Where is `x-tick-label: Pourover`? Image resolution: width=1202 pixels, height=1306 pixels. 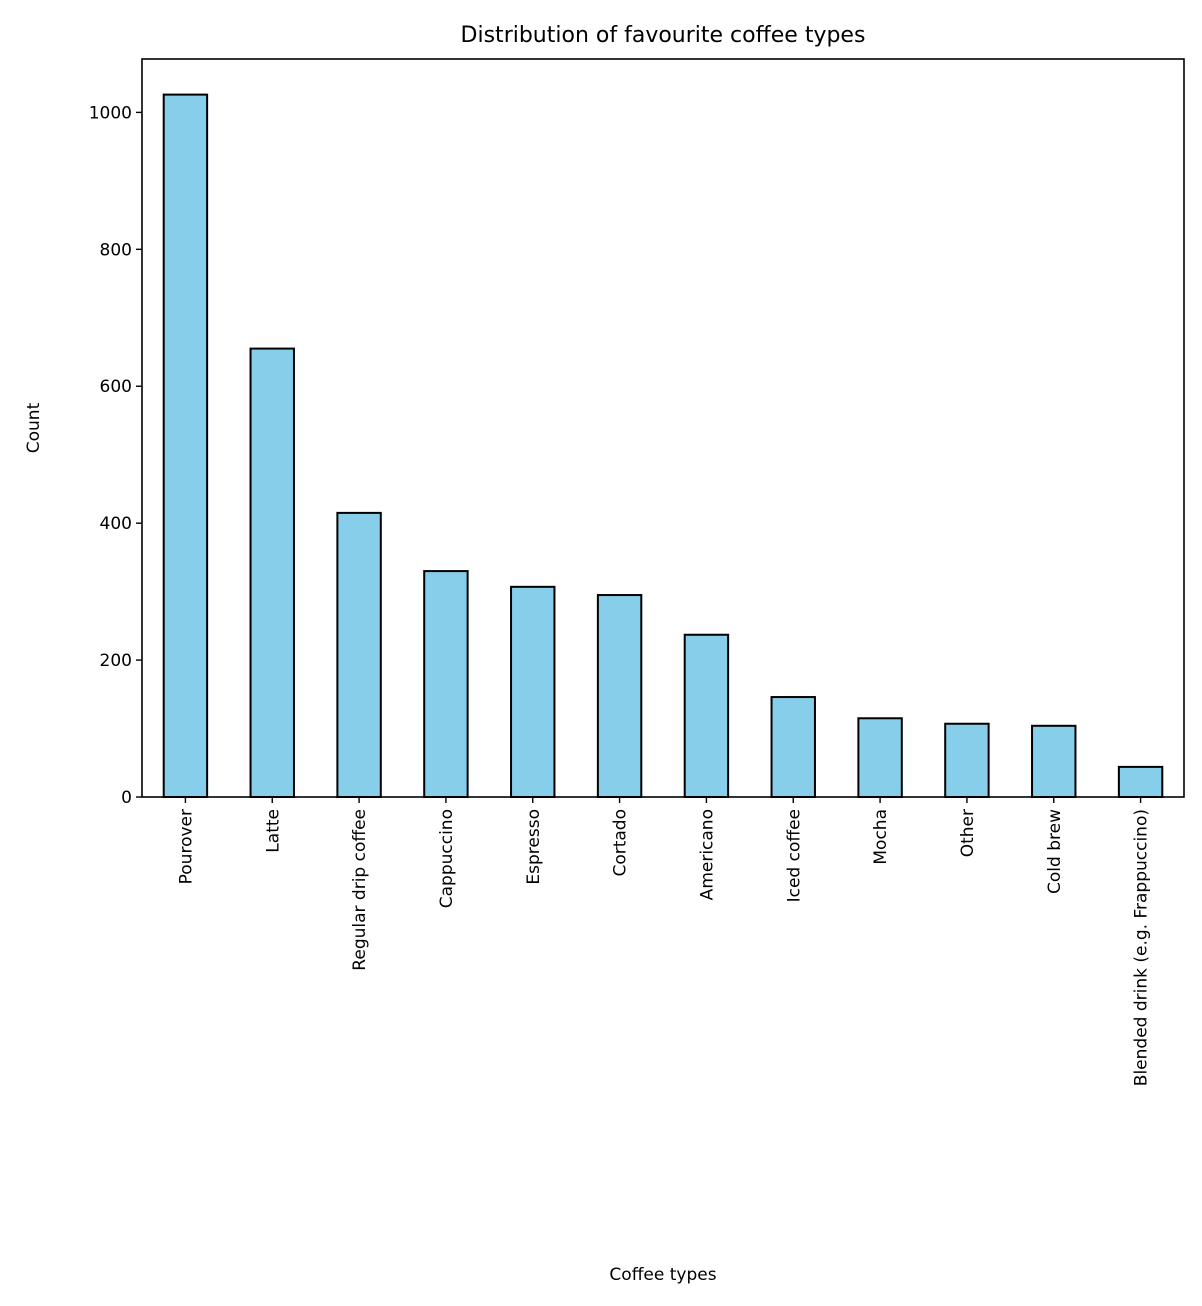 x-tick-label: Pourover is located at coordinates (186, 846).